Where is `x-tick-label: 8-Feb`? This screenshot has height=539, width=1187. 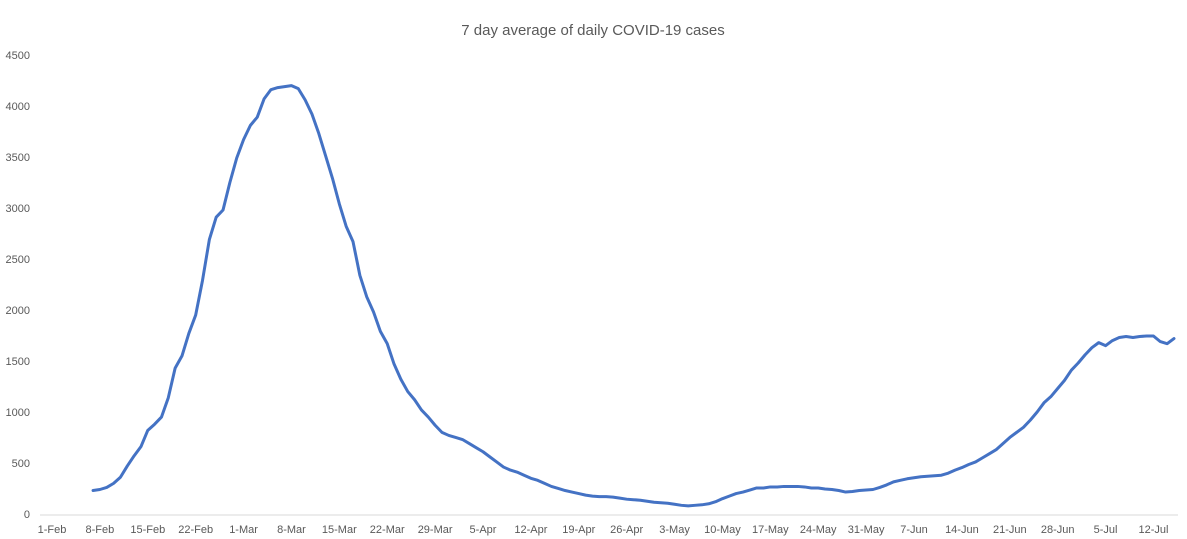
x-tick-label: 8-Feb is located at coordinates (100, 530).